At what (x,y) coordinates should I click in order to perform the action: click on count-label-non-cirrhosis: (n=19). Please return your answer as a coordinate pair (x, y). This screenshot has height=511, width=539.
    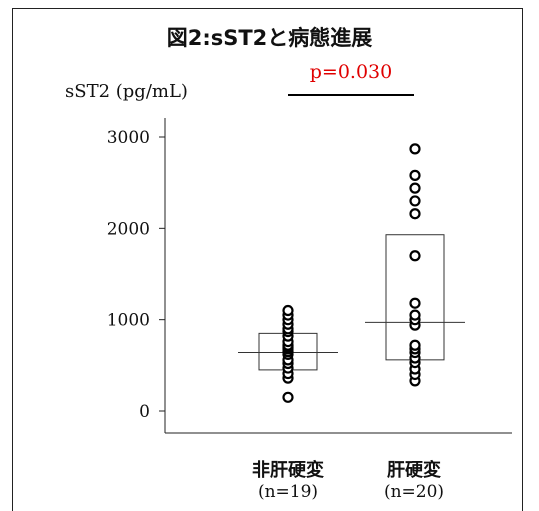
    Looking at the image, I should click on (288, 492).